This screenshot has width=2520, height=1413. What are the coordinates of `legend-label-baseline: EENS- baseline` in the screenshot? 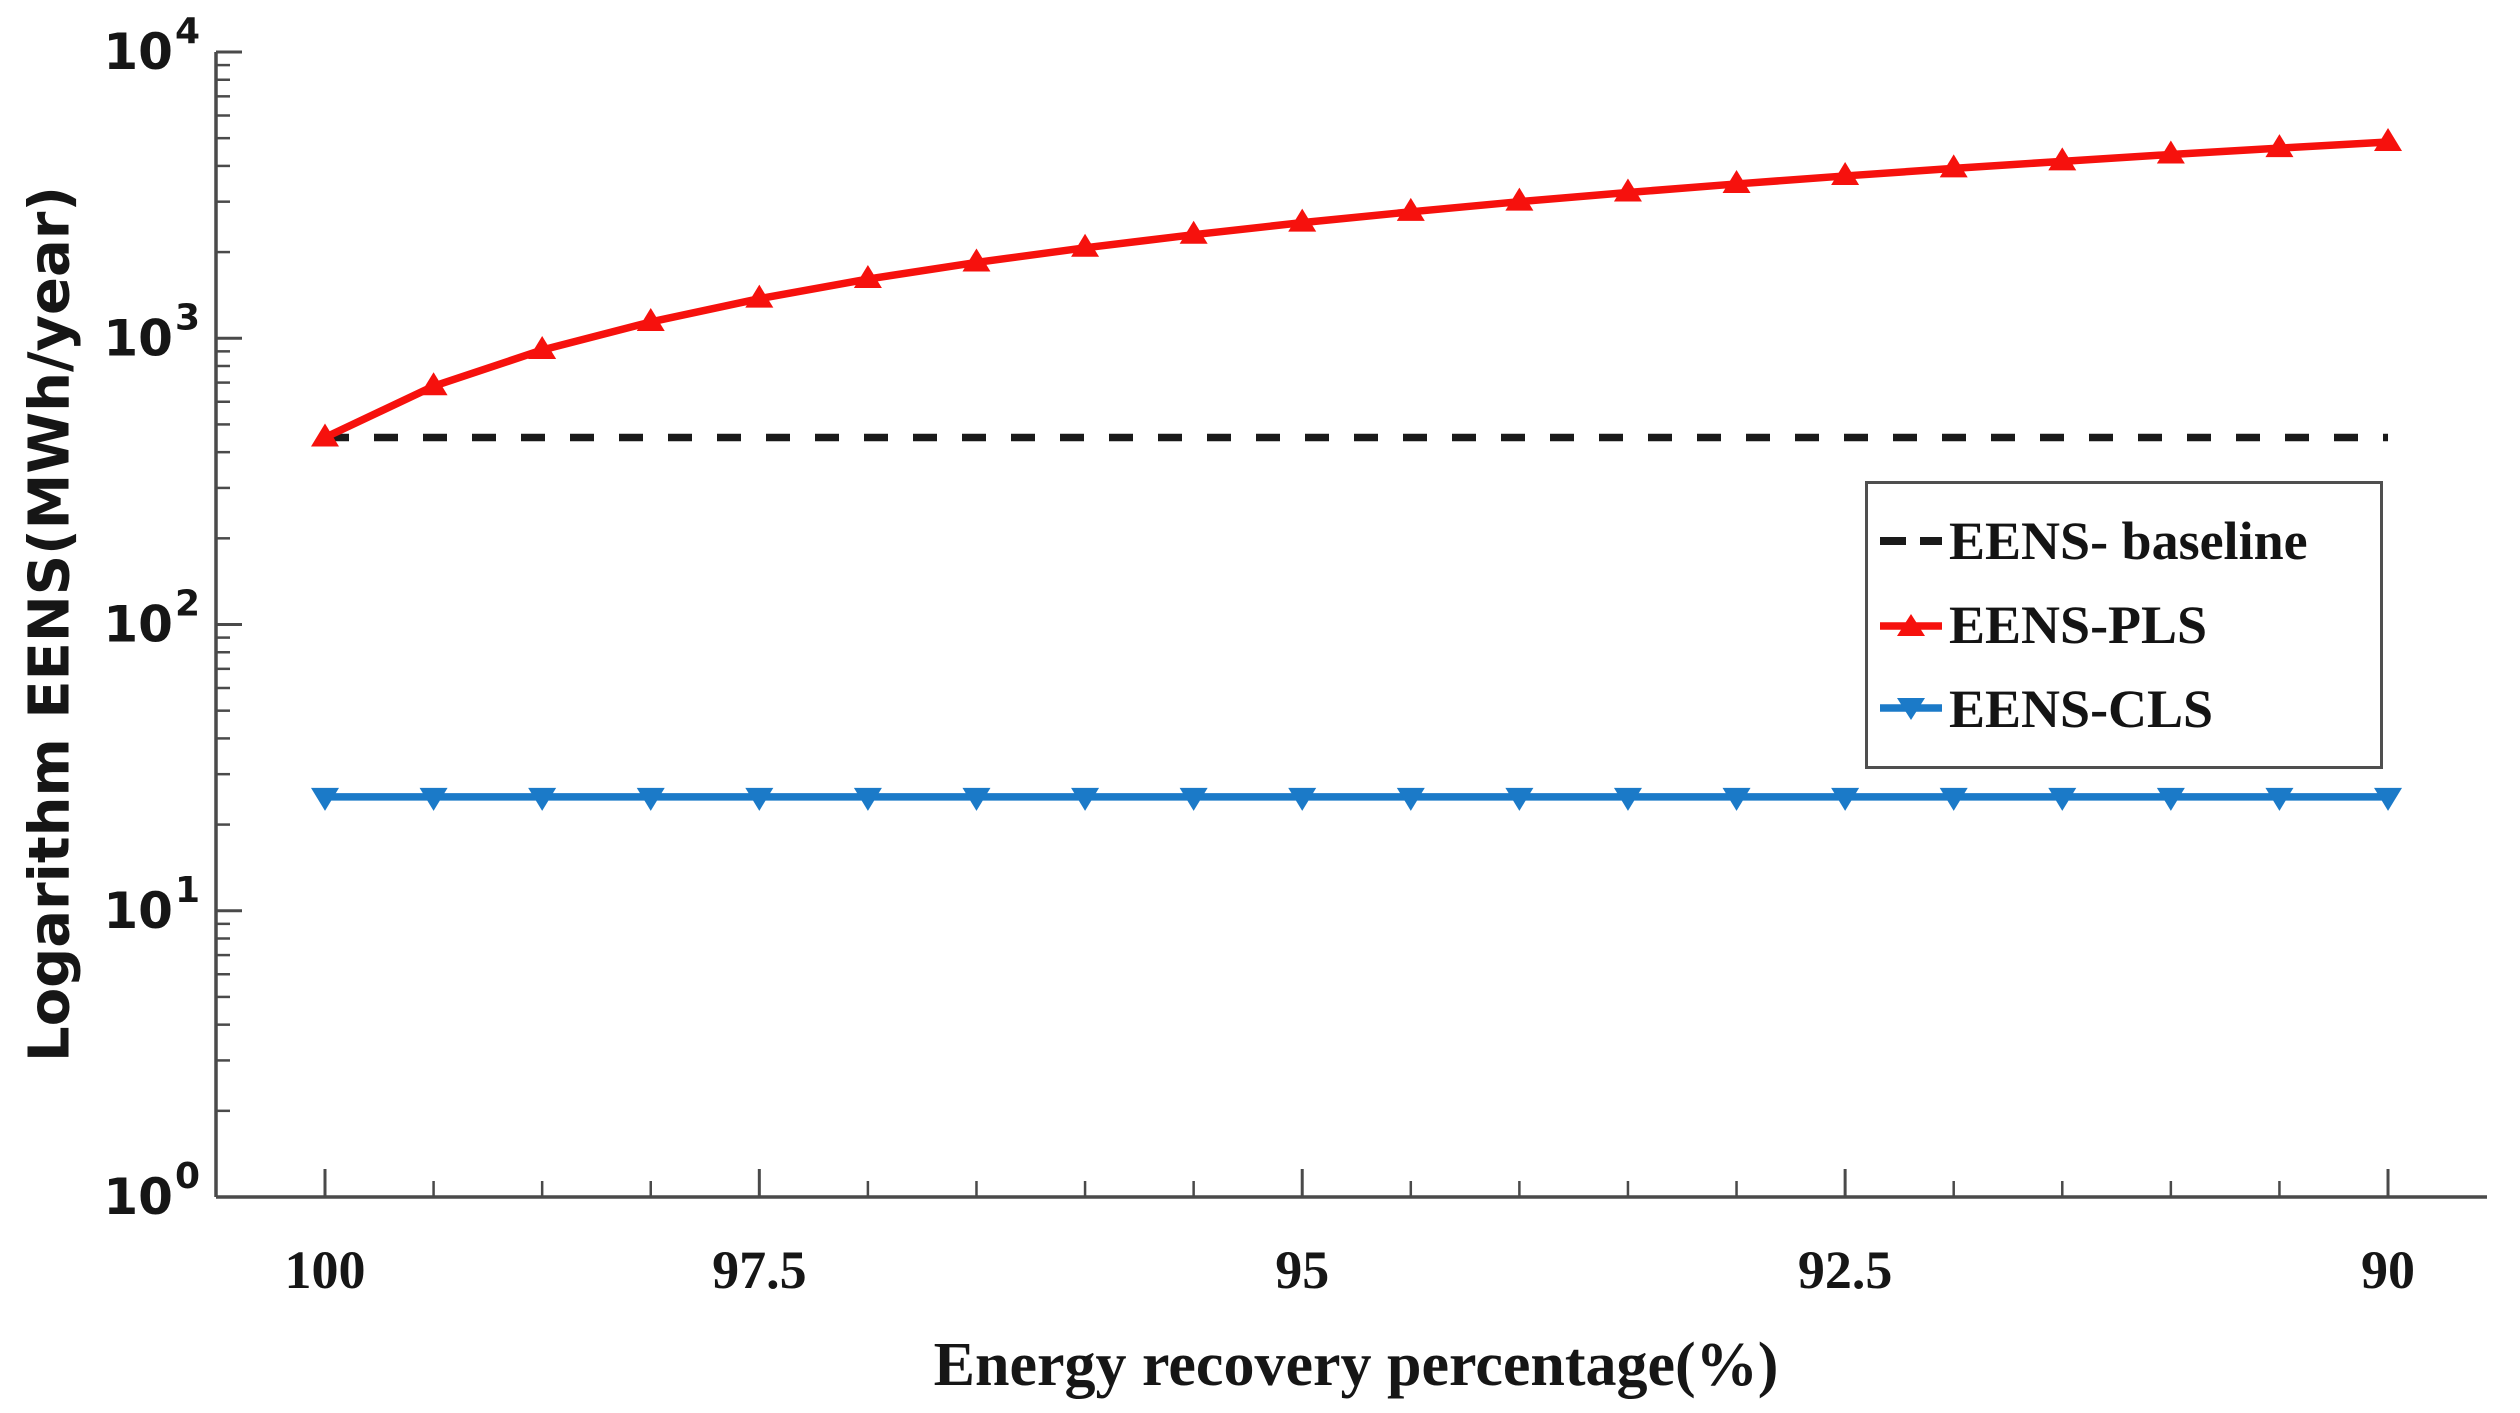 It's located at (2128, 541).